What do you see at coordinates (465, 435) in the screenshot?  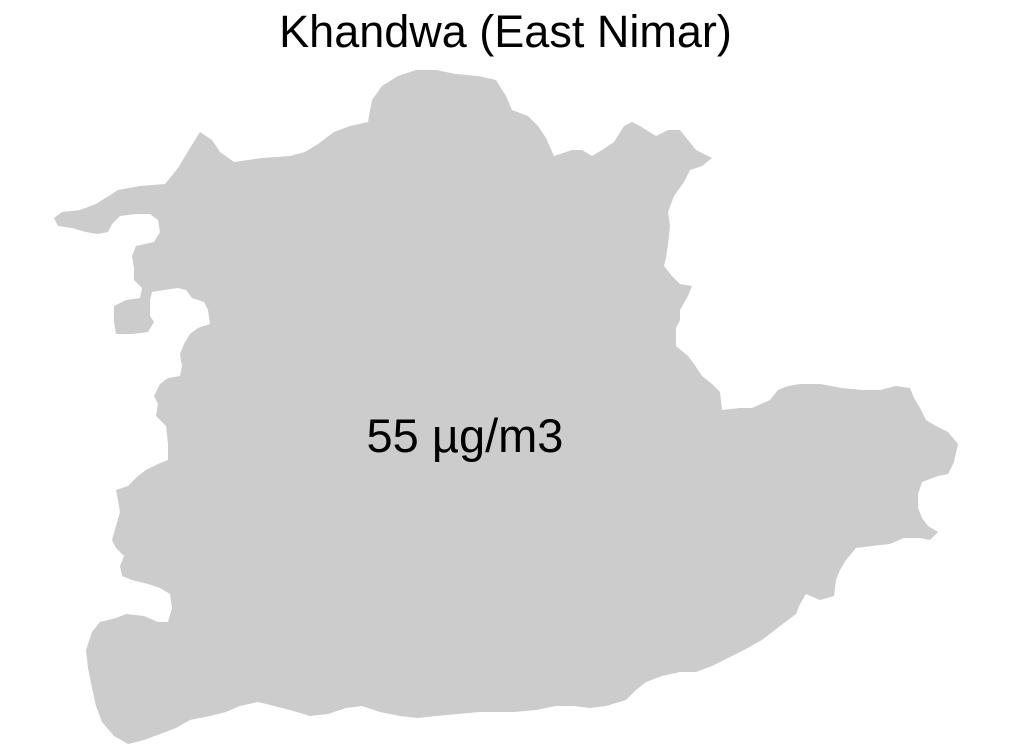 I see `district-value-label: 55 µg/m3` at bounding box center [465, 435].